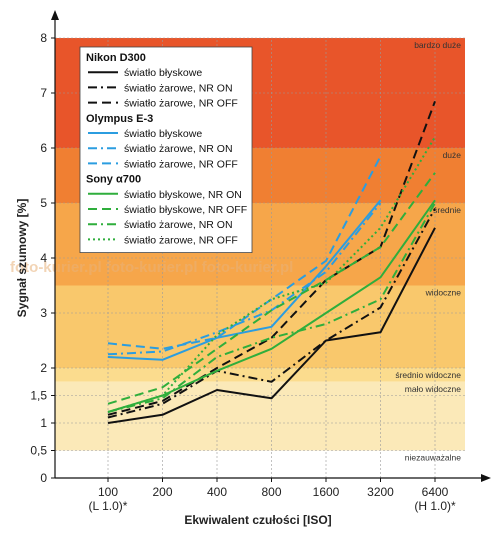 The width and height of the screenshot is (500, 534). I want to click on x-tick-sublabel: (H 1.0)*, so click(435, 506).